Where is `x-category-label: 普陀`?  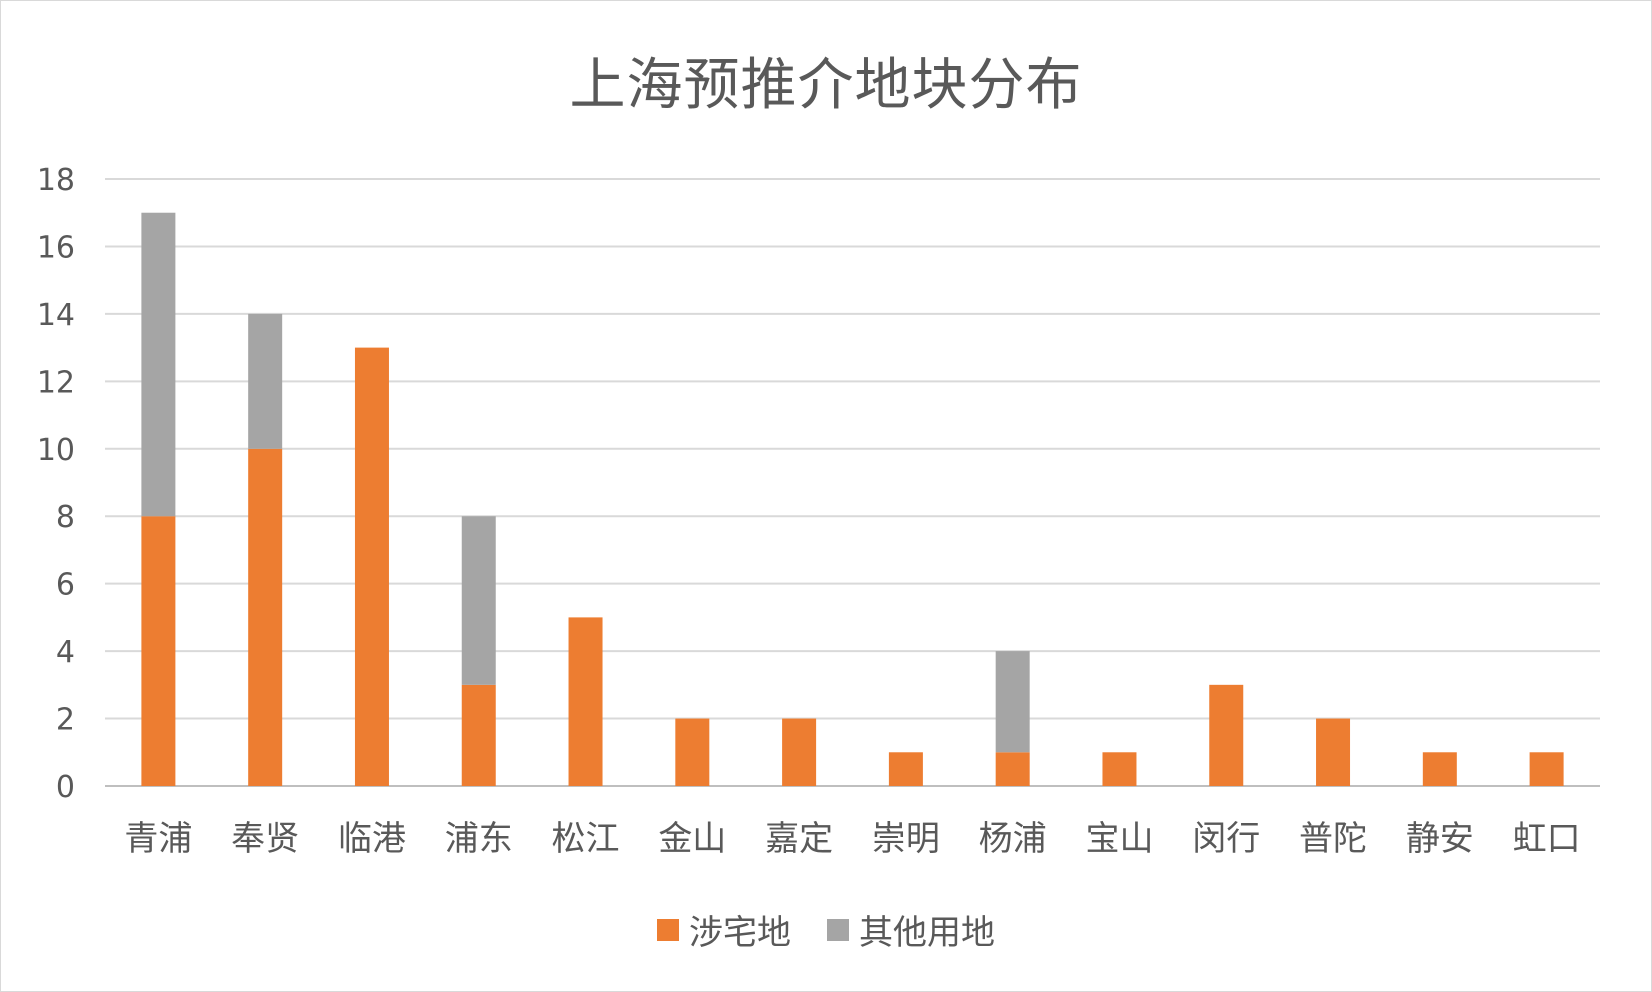
x-category-label: 普陀 is located at coordinates (1333, 839).